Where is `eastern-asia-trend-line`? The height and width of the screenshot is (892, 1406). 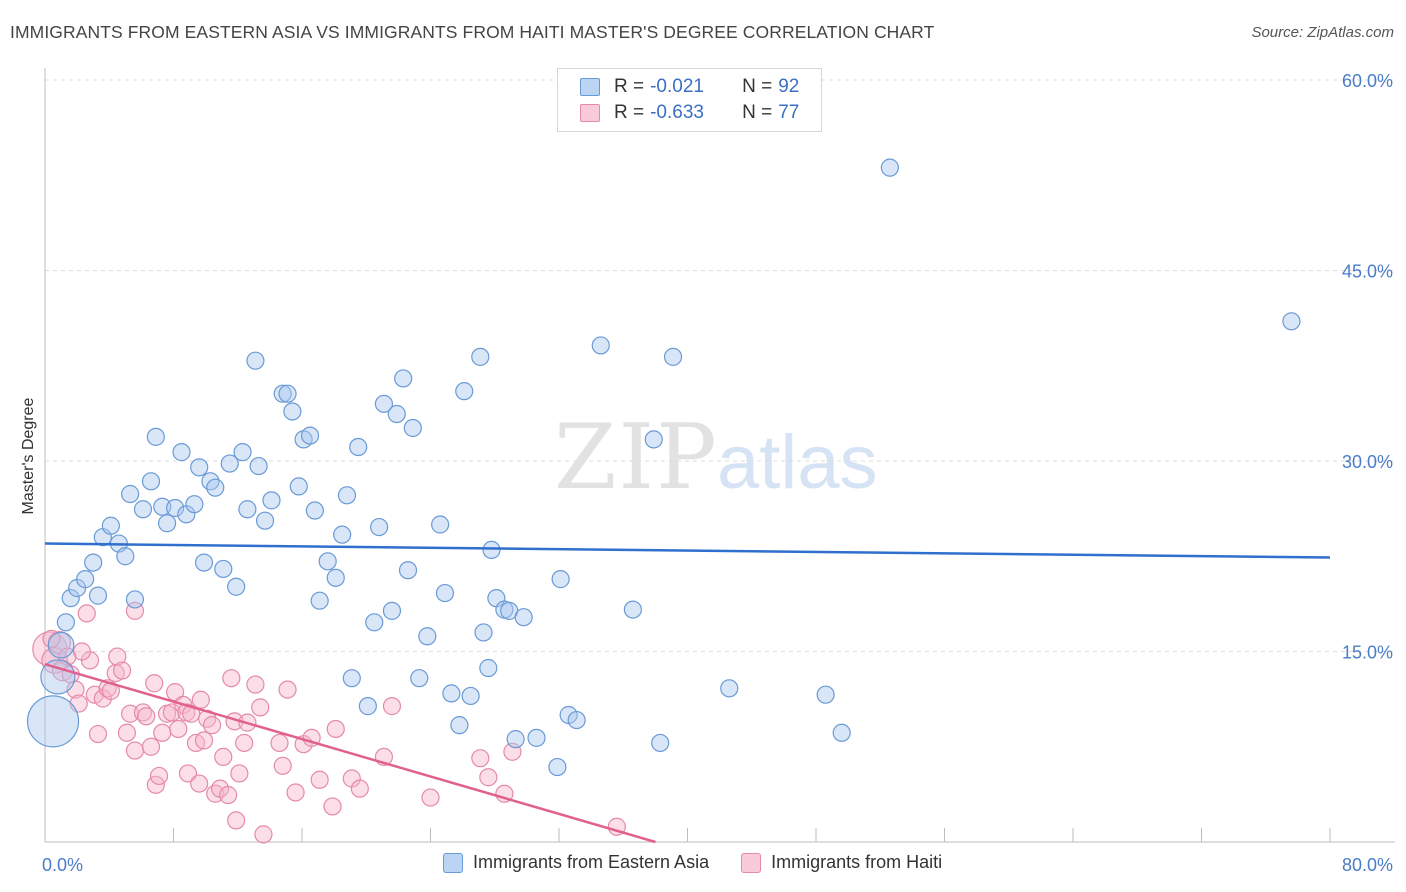
eastern-asia-trend-line is located at coordinates (687, 550).